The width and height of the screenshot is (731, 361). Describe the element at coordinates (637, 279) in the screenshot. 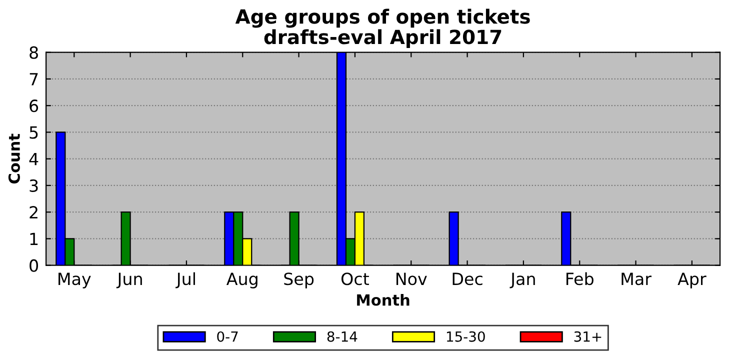

I see `x-tick-label: Mar` at that location.